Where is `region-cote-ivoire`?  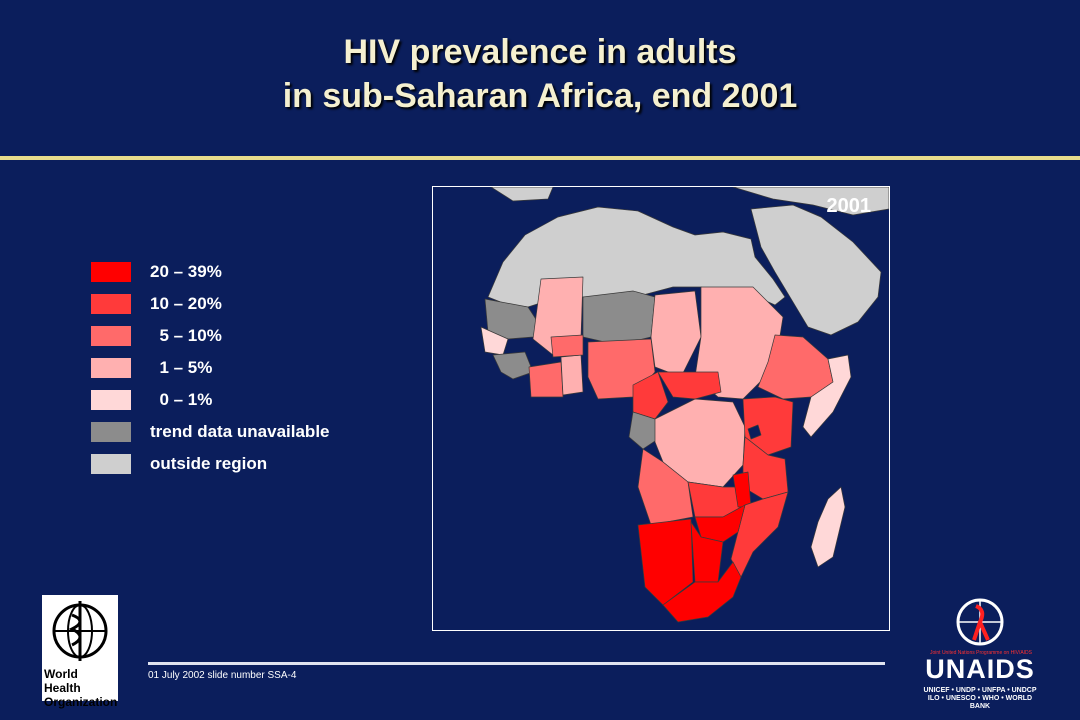
region-cote-ivoire is located at coordinates (546, 379).